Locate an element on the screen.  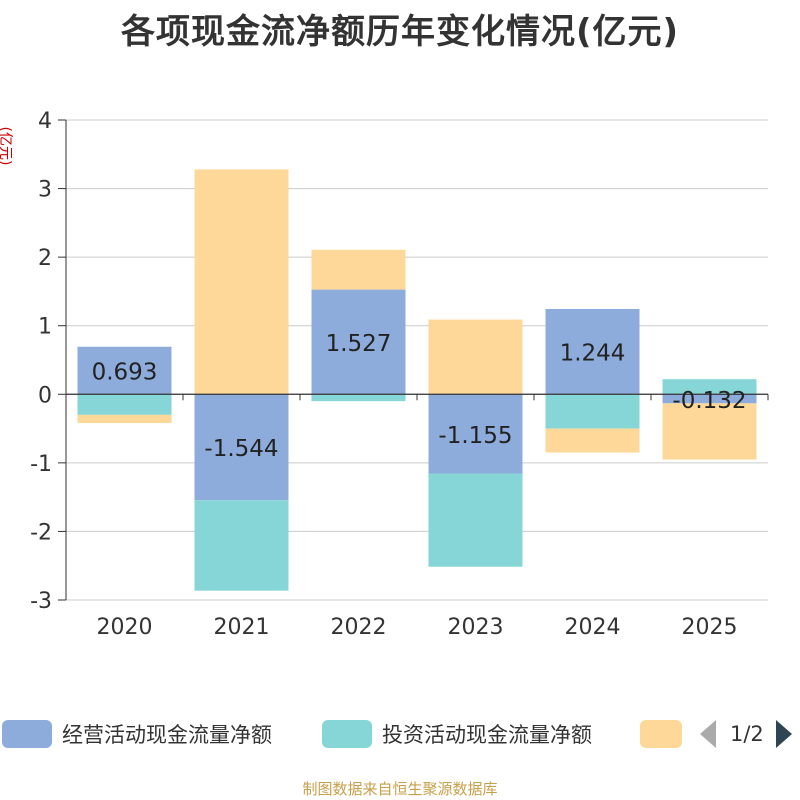
legend-pager: 1/2 is located at coordinates (746, 734).